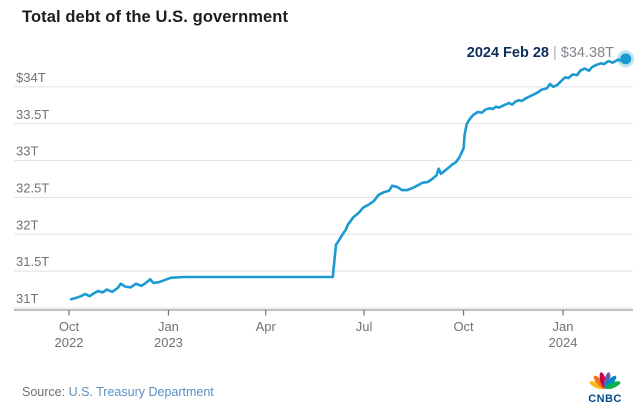 Image resolution: width=640 pixels, height=414 pixels. I want to click on y-tick-label: 33.5T, so click(32, 114).